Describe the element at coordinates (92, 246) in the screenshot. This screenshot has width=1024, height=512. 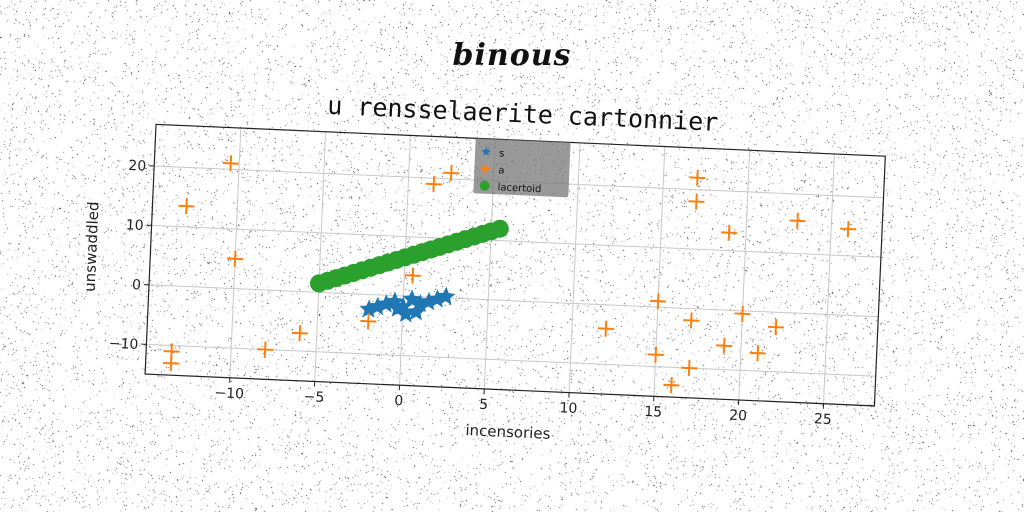
I see `y-axis-label: unswaddled` at that location.